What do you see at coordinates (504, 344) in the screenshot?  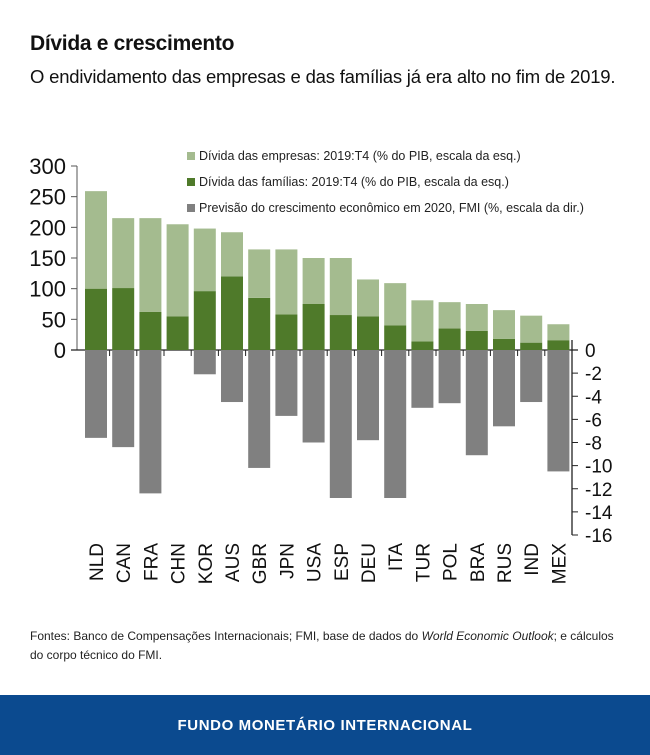 I see `bar-household-debt-rus` at bounding box center [504, 344].